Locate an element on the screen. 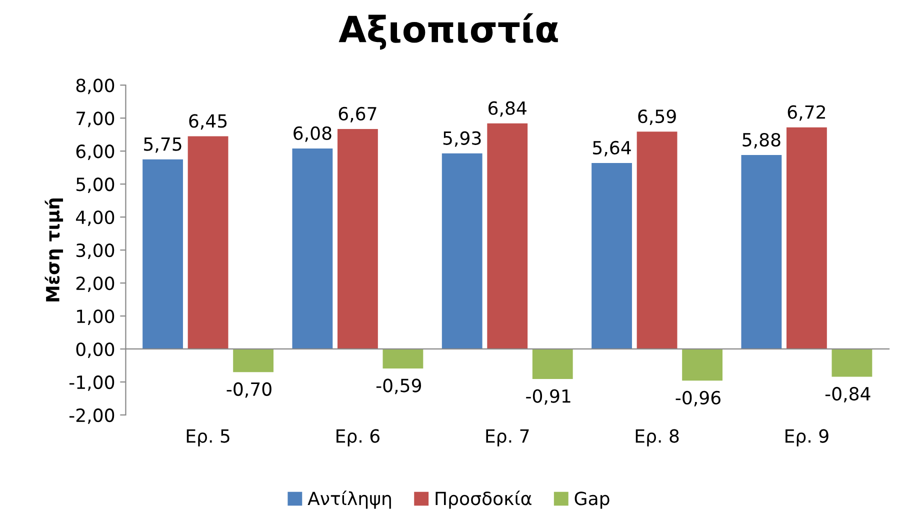 This screenshot has width=898, height=532. data-label: -0,70 is located at coordinates (249, 390).